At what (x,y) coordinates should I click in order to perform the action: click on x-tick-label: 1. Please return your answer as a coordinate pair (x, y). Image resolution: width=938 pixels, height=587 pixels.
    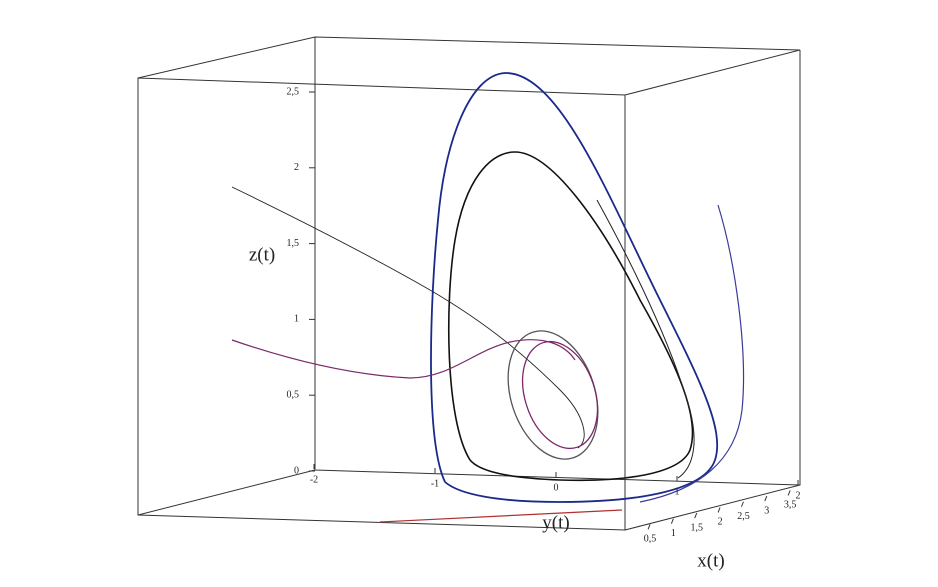
    Looking at the image, I should click on (673, 533).